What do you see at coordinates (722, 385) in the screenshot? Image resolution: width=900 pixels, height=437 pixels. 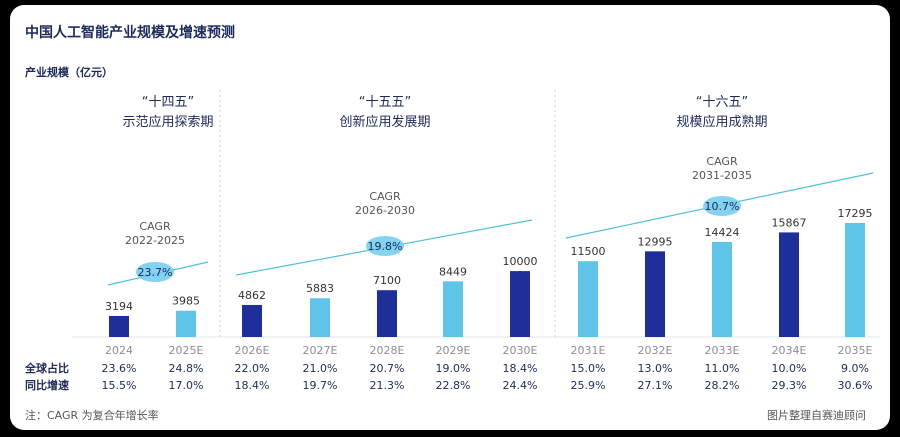 I see `table-cell: 28.2%` at bounding box center [722, 385].